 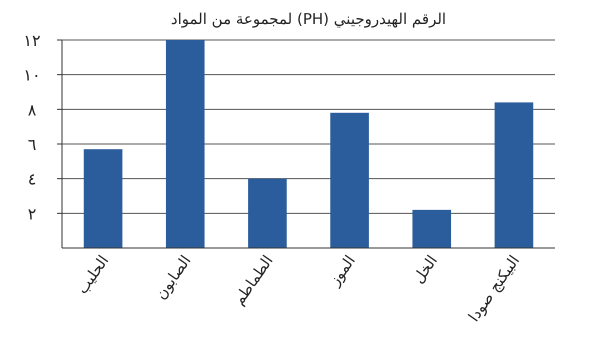 I want to click on y-tick-label: ٢, so click(x=32, y=214).